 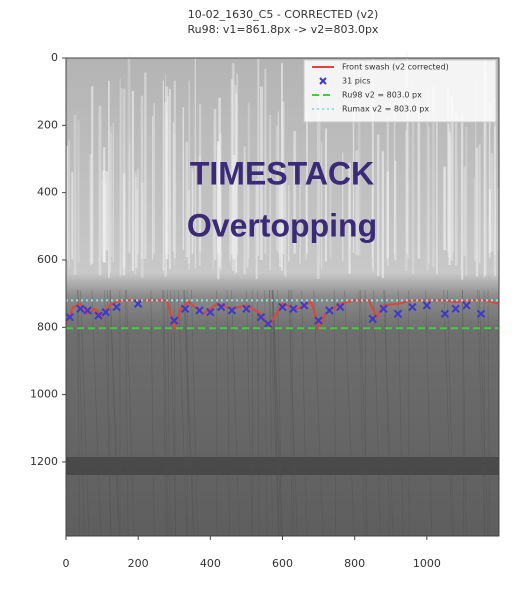 What do you see at coordinates (210, 563) in the screenshot?
I see `x-tick-label: 400` at bounding box center [210, 563].